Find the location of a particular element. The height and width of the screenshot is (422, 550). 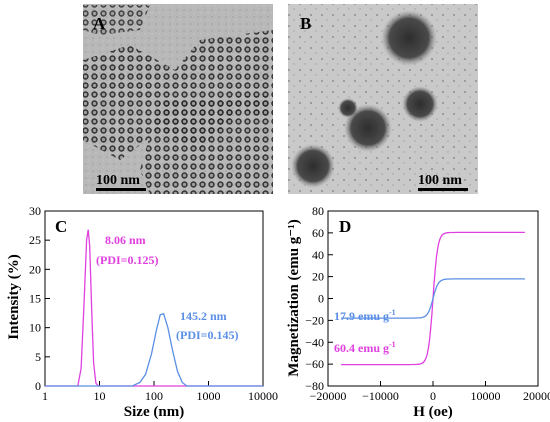

chart-c-series-2-line is located at coordinates (154, 349).